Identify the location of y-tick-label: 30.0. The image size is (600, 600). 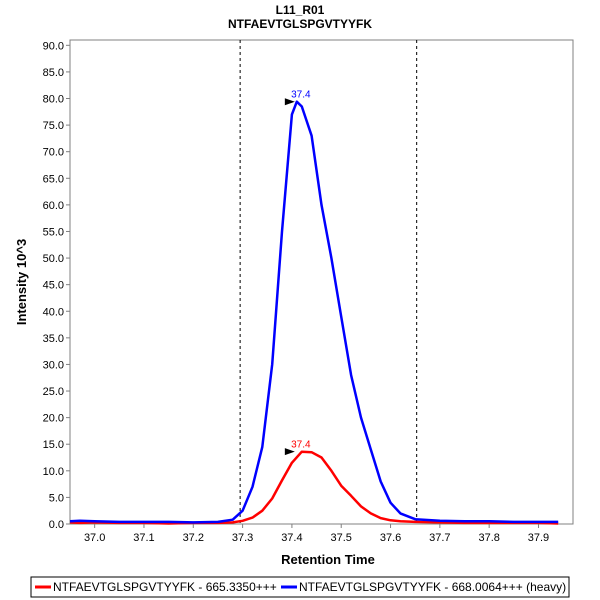
(53, 365).